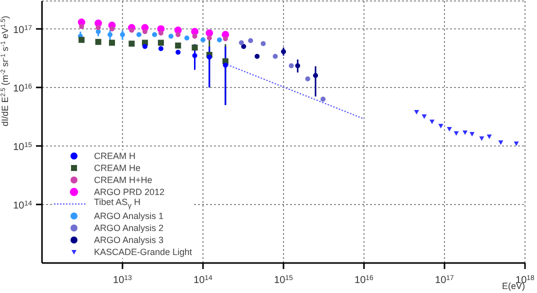 Image resolution: width=537 pixels, height=293 pixels. Describe the element at coordinates (203, 280) in the screenshot. I see `x-tick-label: 10$^{14}$` at that location.